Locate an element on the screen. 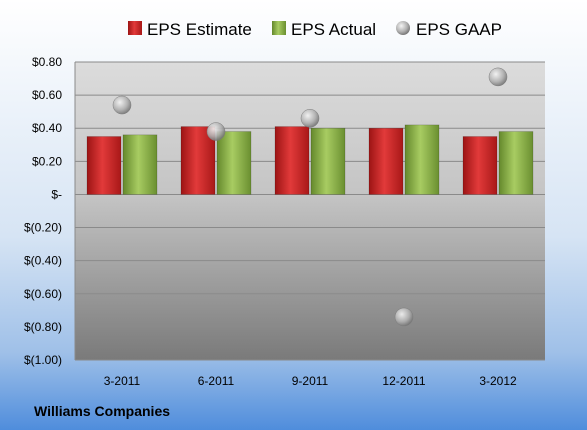 The image size is (587, 430). x-axis-ticks: 3-2011 6-2011 9-2011 12-2011 3-2012 is located at coordinates (310, 381).